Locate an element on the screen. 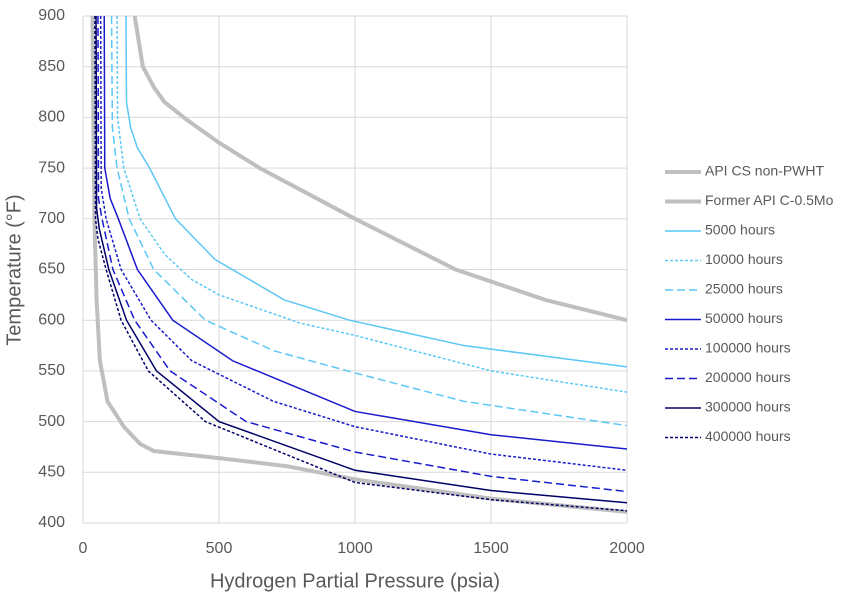  legend-label: 50000 hours is located at coordinates (744, 318).